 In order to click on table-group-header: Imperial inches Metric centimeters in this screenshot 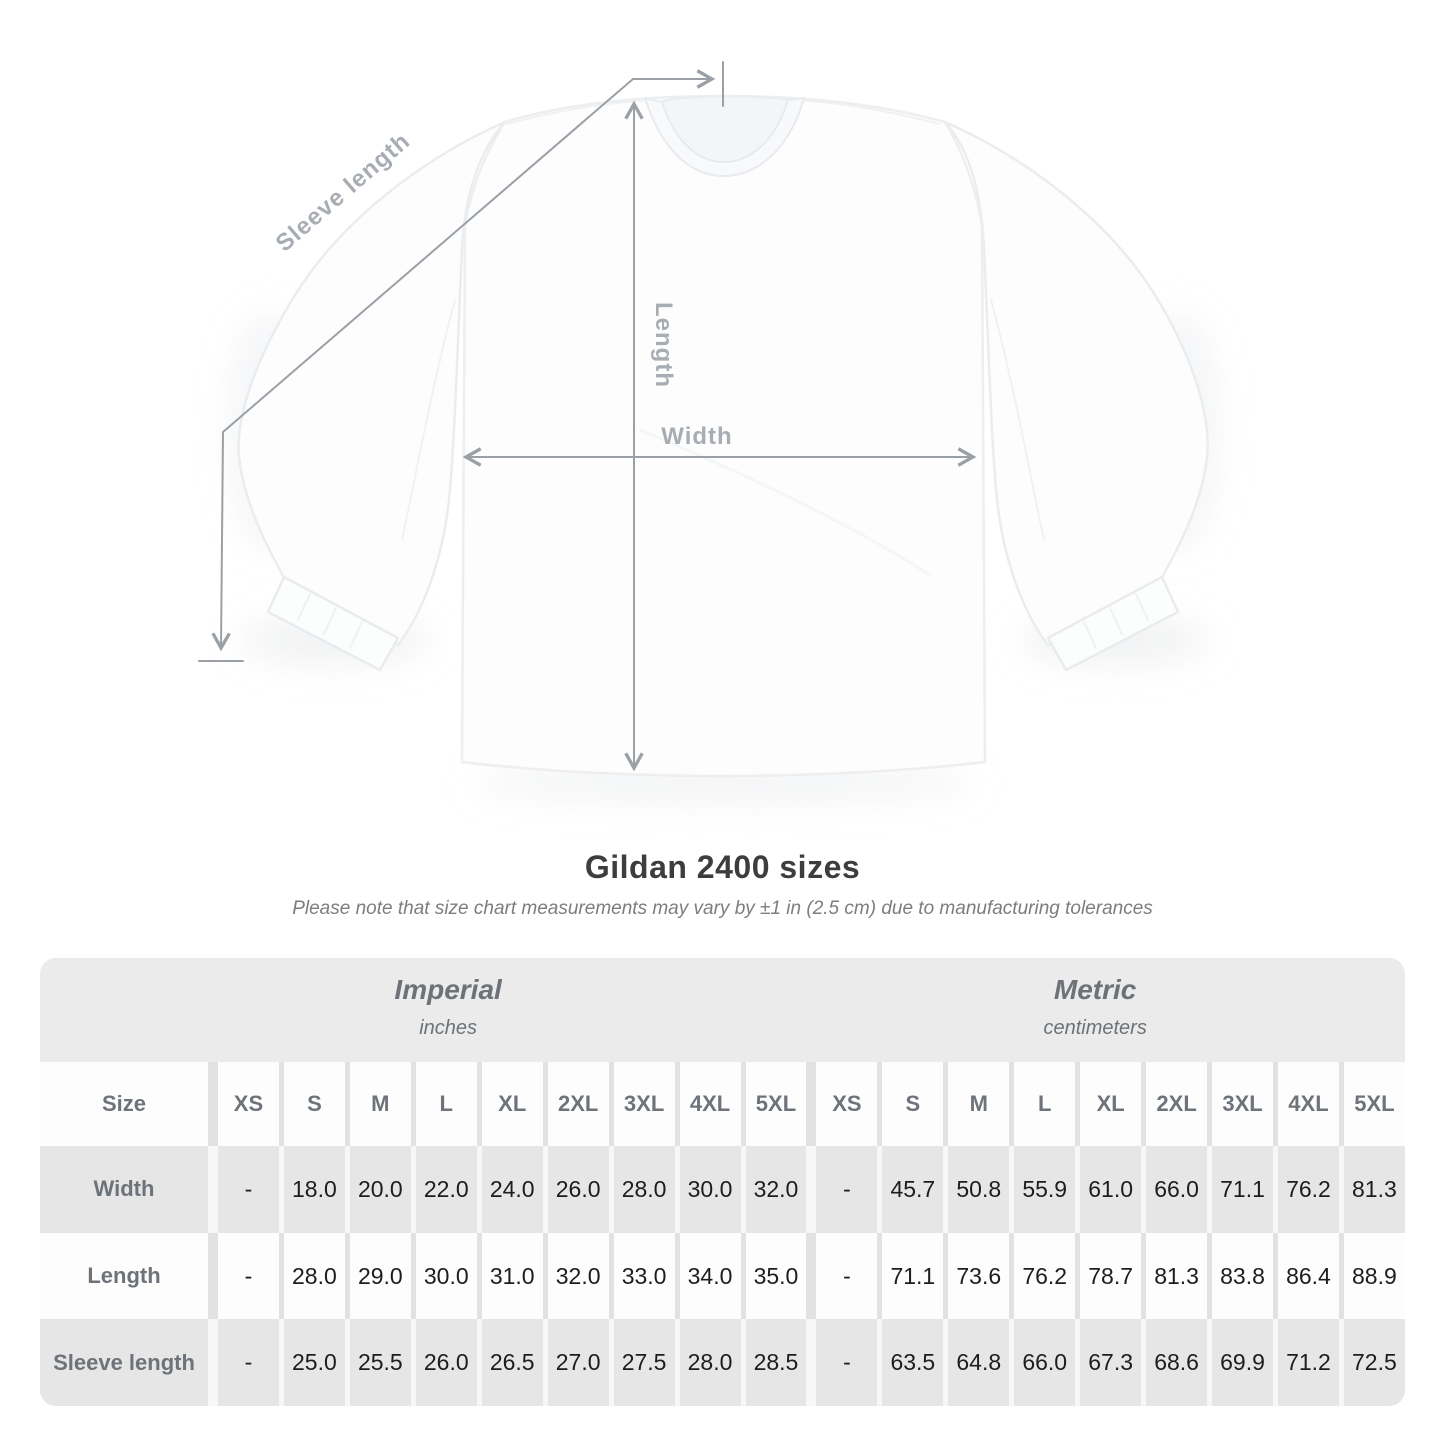, I will do `click(722, 1010)`.